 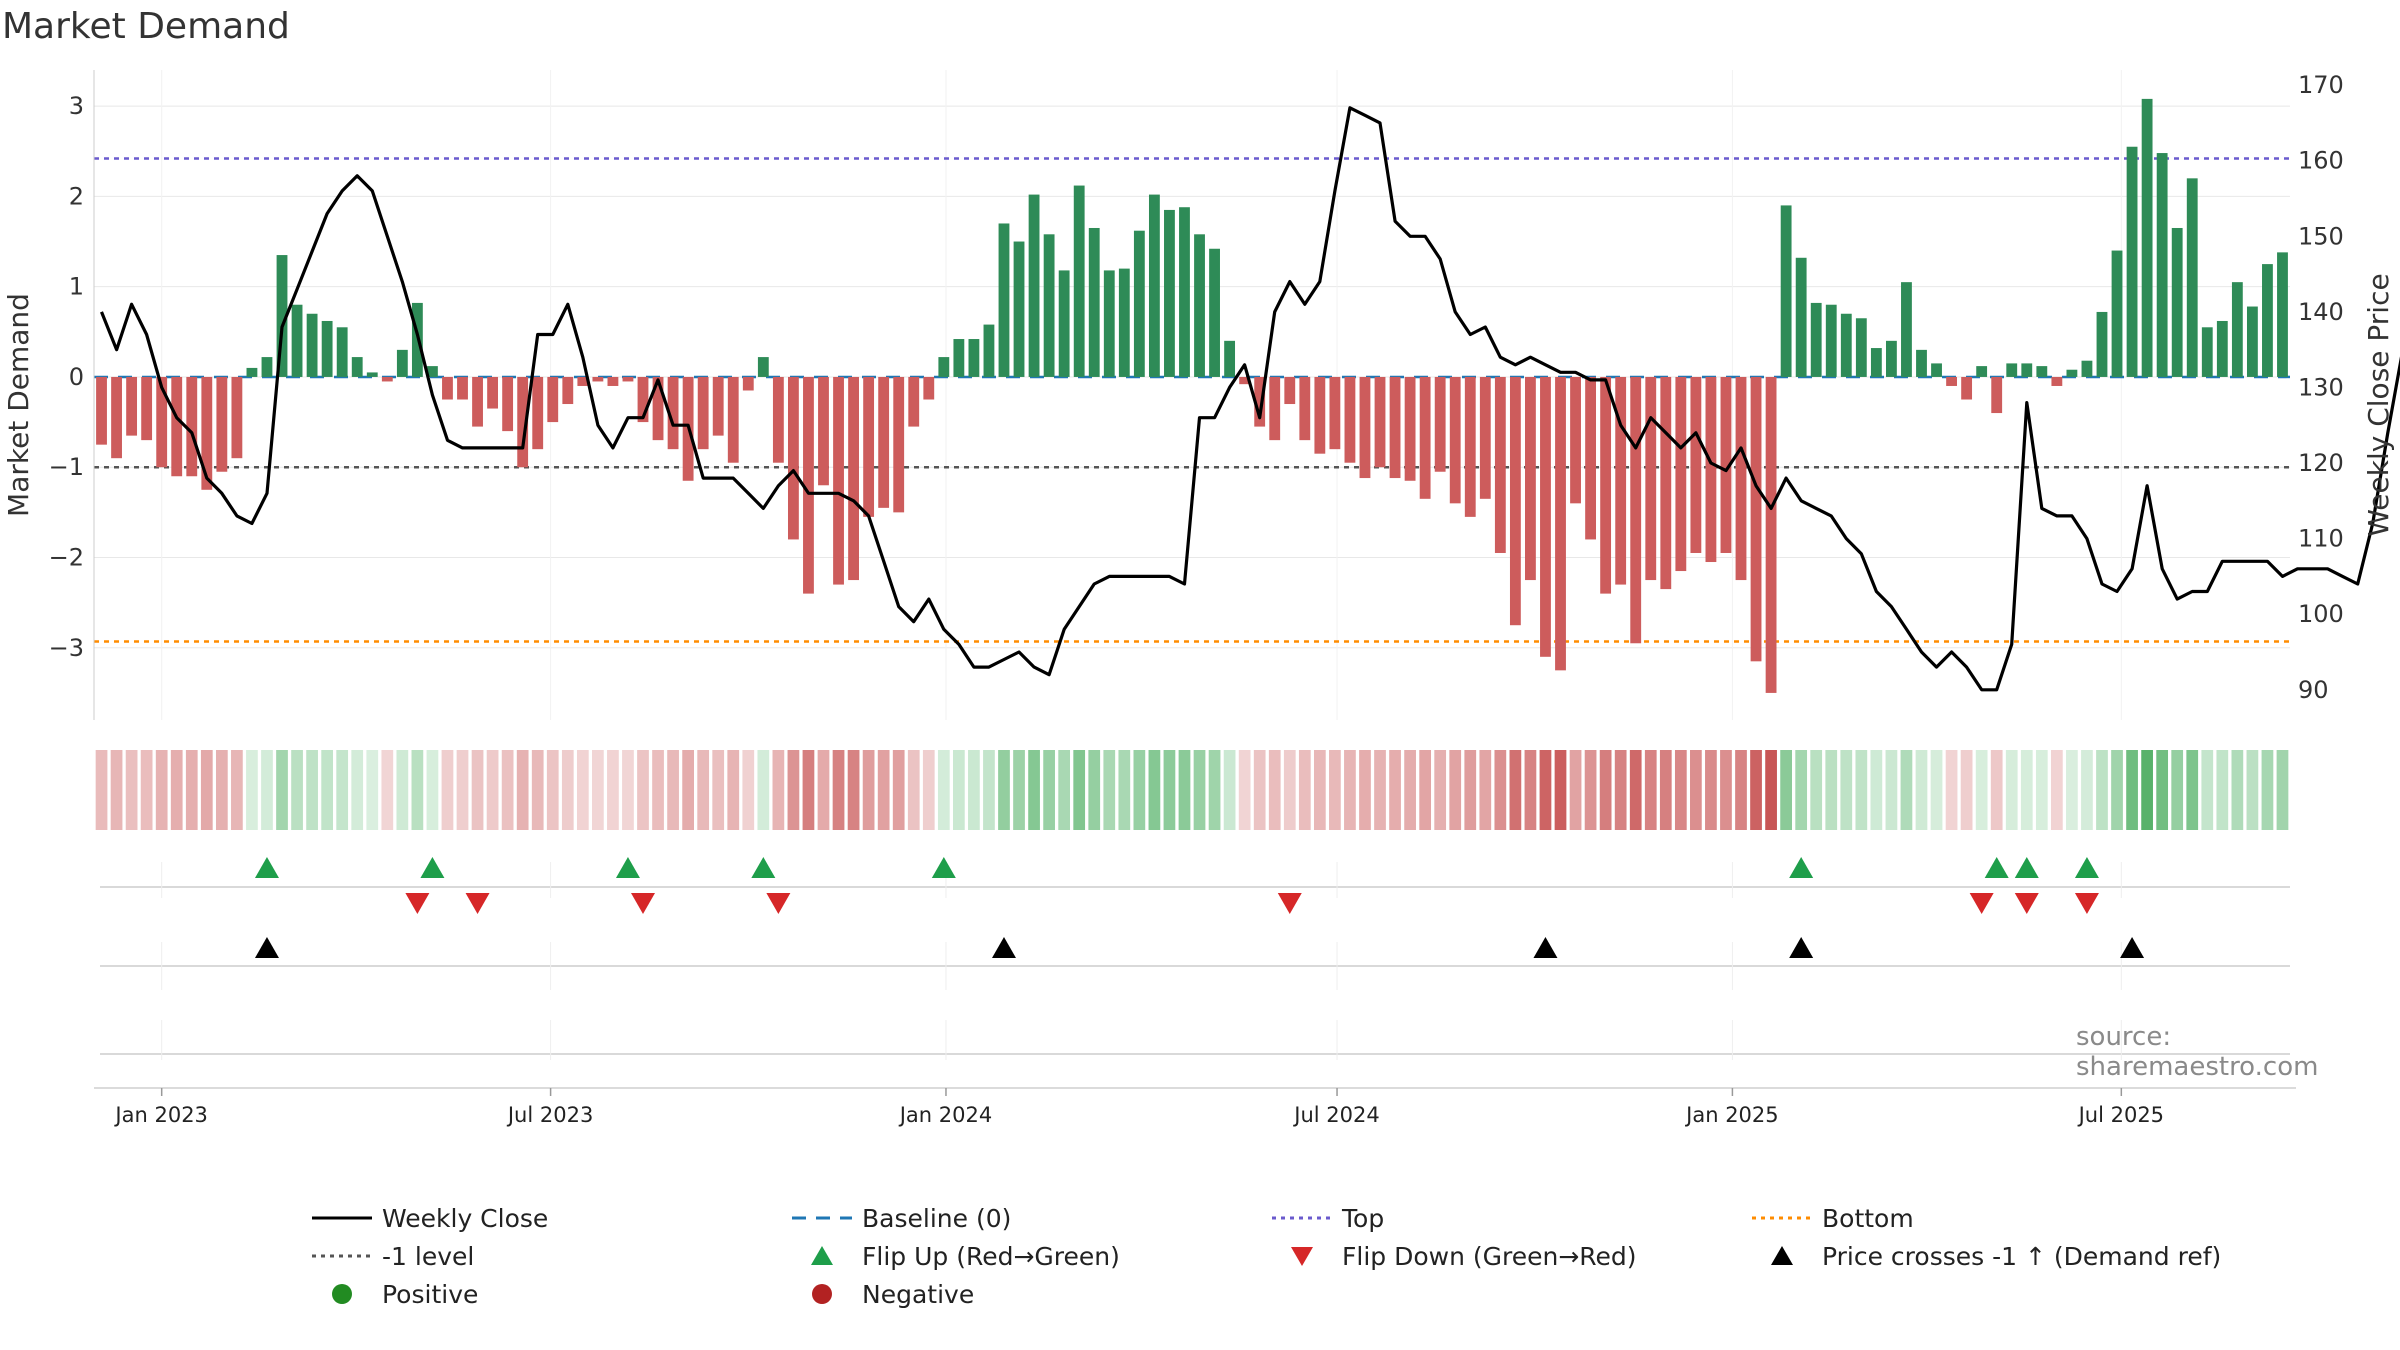 I want to click on date-tick-label: Jul 2025, so click(x=2120, y=1115).